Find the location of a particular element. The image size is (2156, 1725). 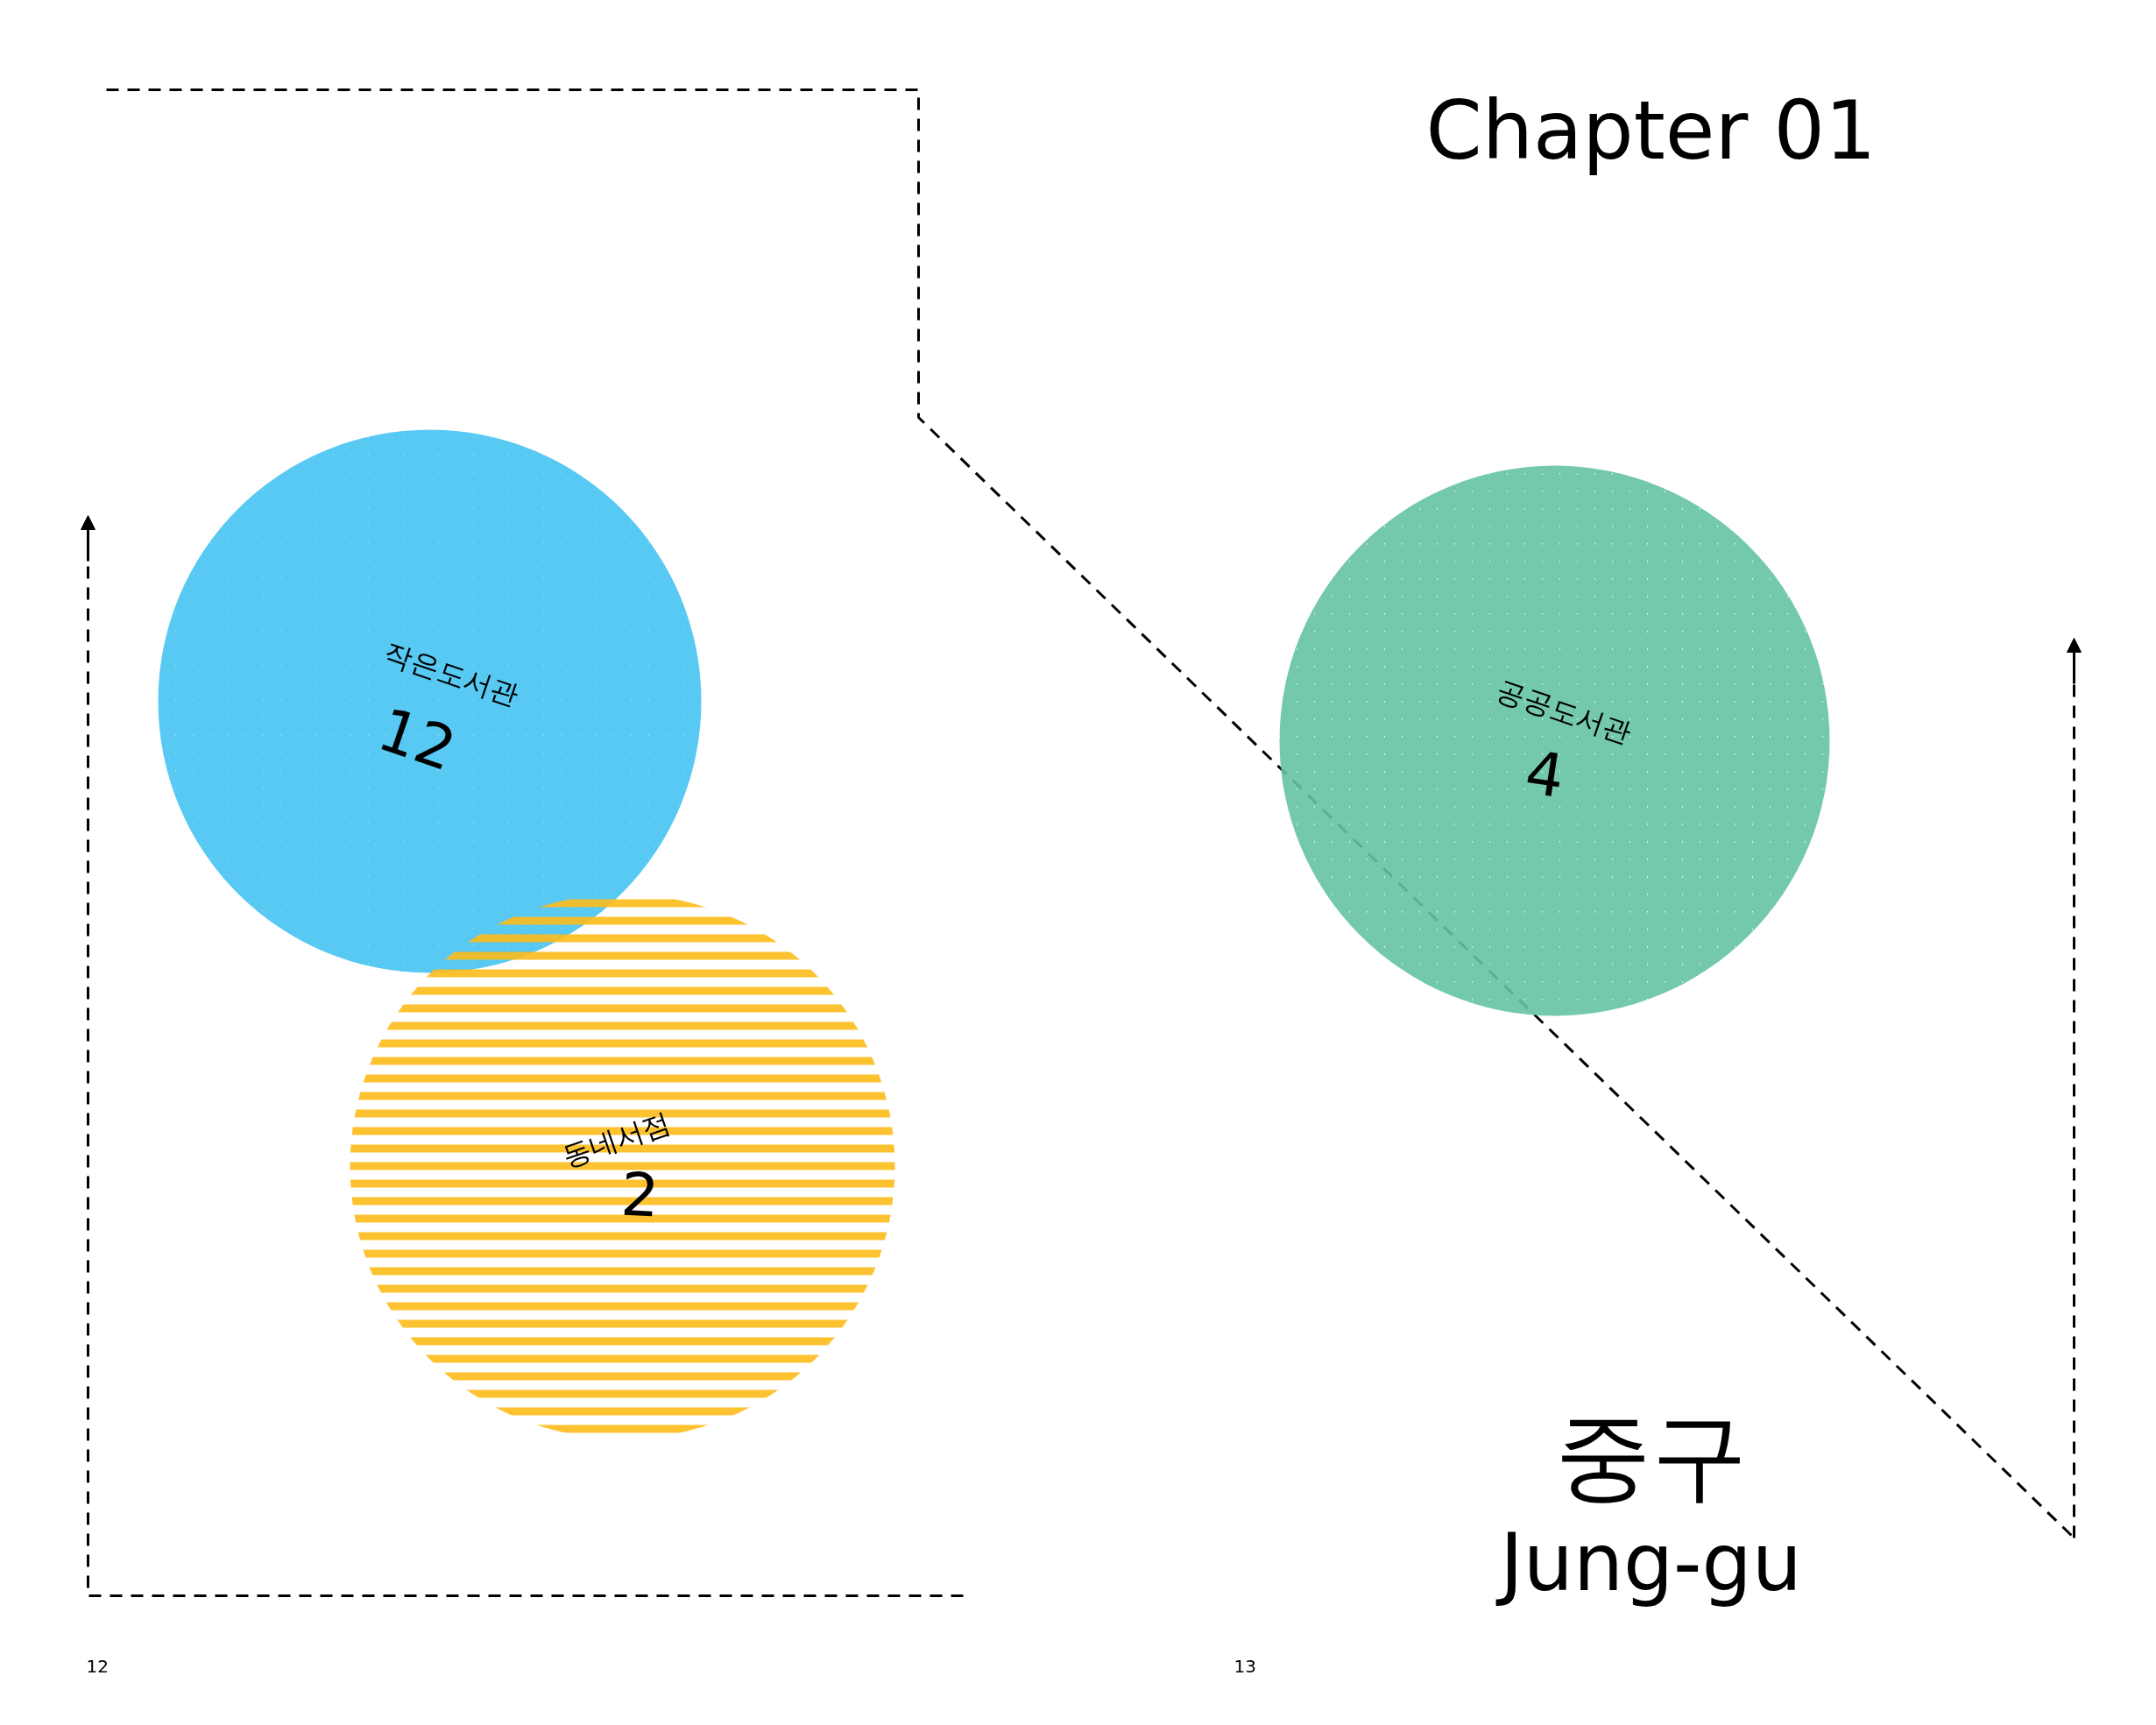

text: 12 is located at coordinates (97, 1666).